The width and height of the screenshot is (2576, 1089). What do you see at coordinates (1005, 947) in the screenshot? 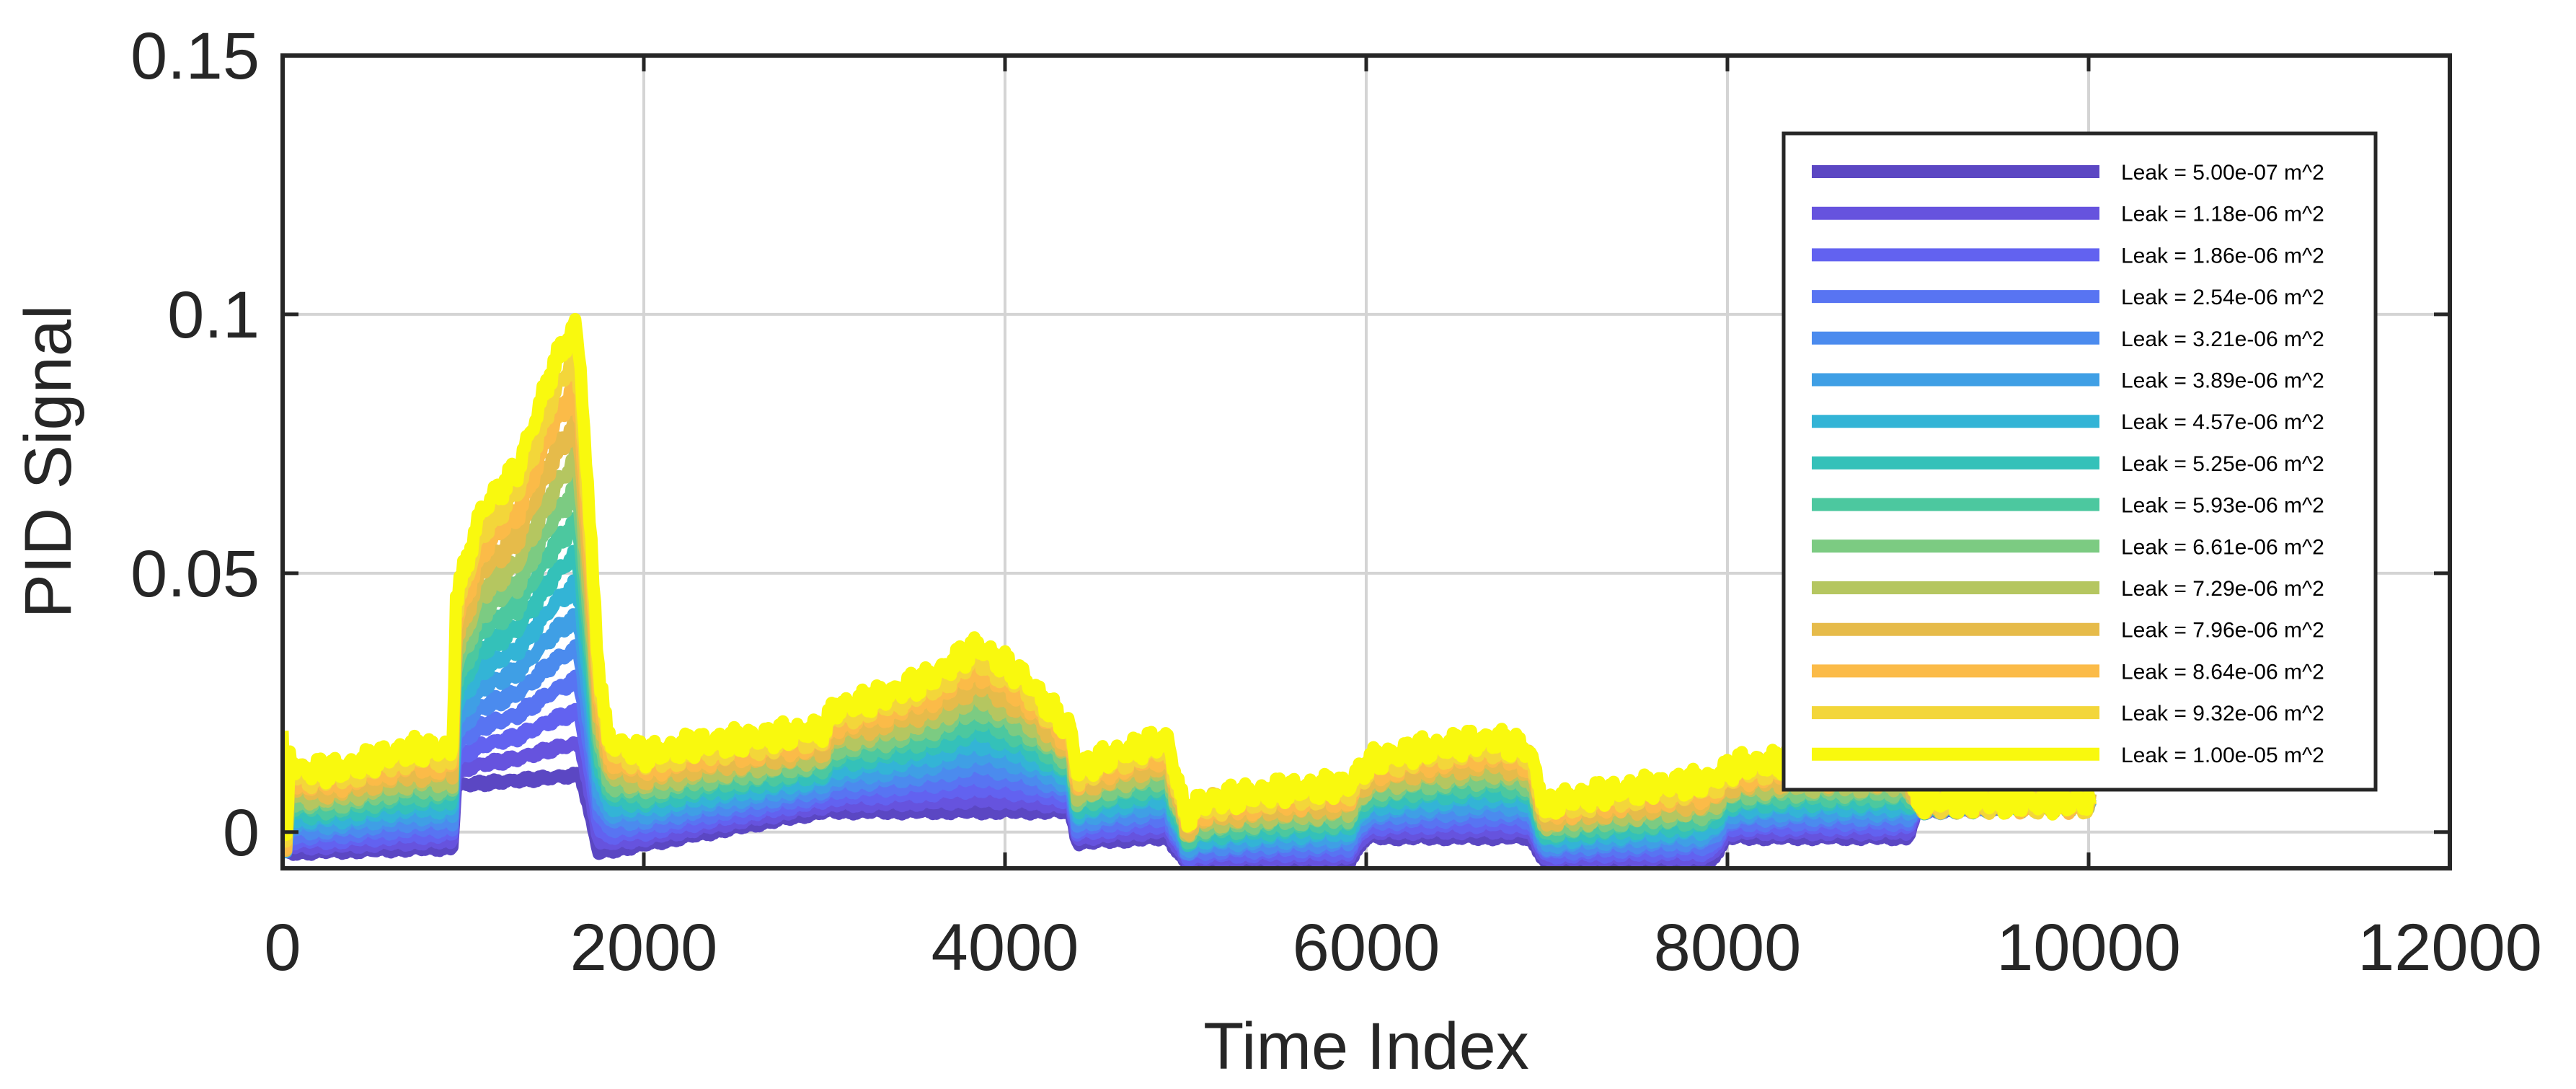
I see `x-tick-label: 4000` at bounding box center [1005, 947].